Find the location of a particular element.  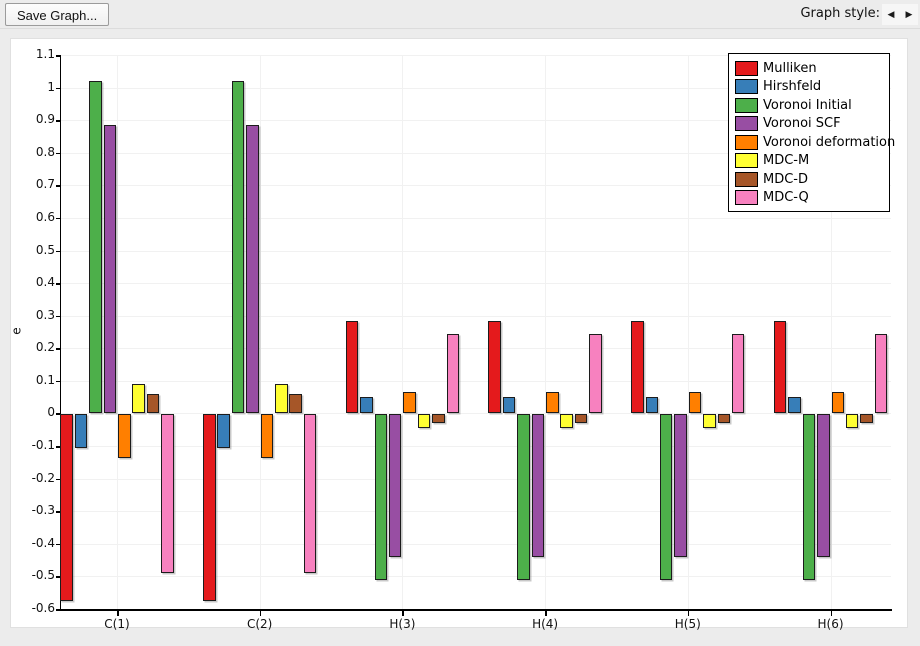

graph-style-stepper: ◀ ▶ is located at coordinates (900, 14).